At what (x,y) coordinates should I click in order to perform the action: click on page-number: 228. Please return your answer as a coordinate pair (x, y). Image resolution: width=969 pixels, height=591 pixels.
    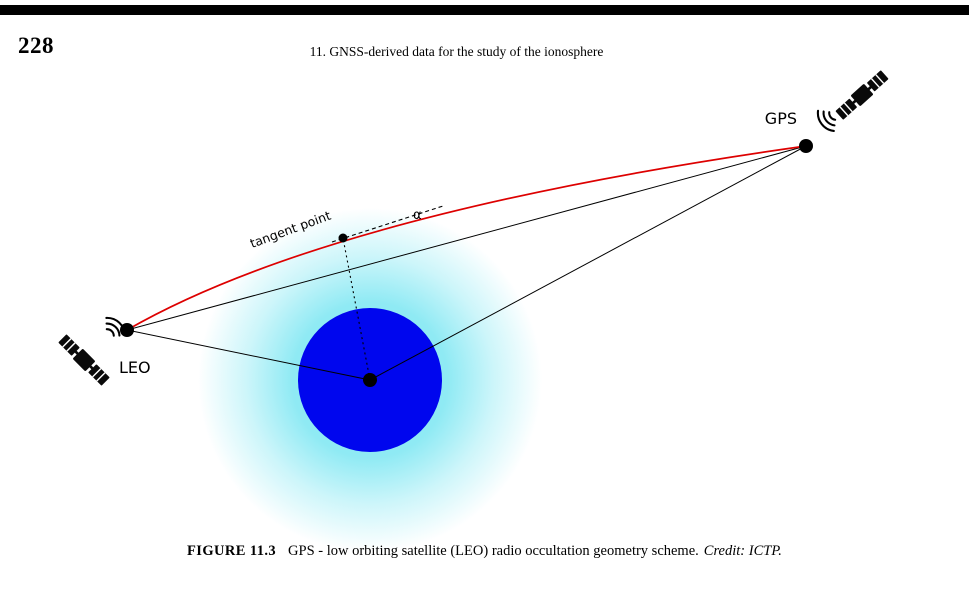
    Looking at the image, I should click on (36, 45).